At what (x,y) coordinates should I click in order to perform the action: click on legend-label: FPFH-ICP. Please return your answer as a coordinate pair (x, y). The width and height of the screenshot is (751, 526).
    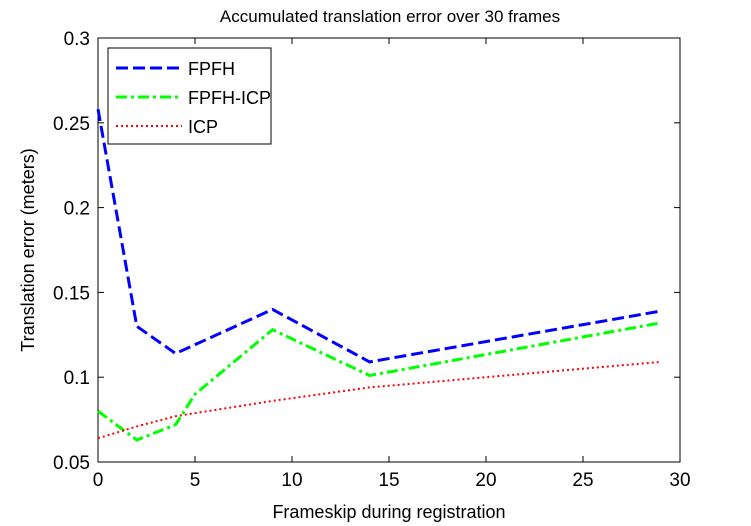
    Looking at the image, I should click on (229, 98).